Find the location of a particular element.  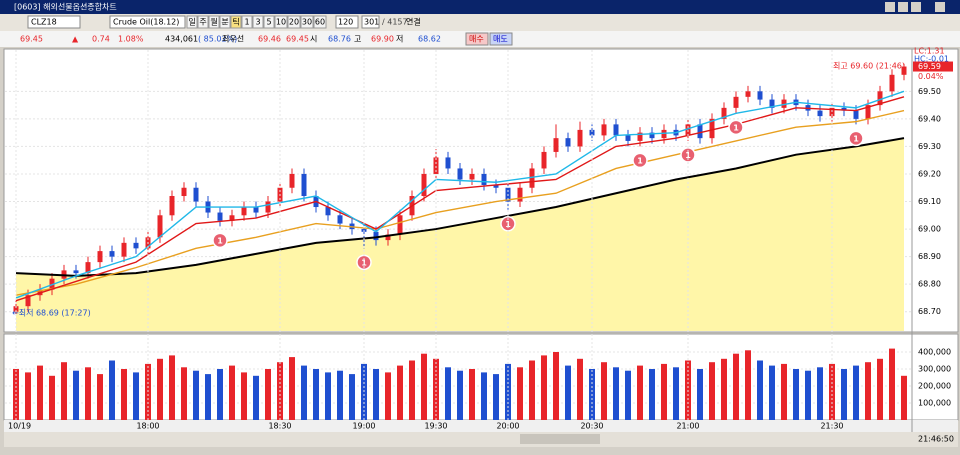

count: 301 is located at coordinates (371, 22).